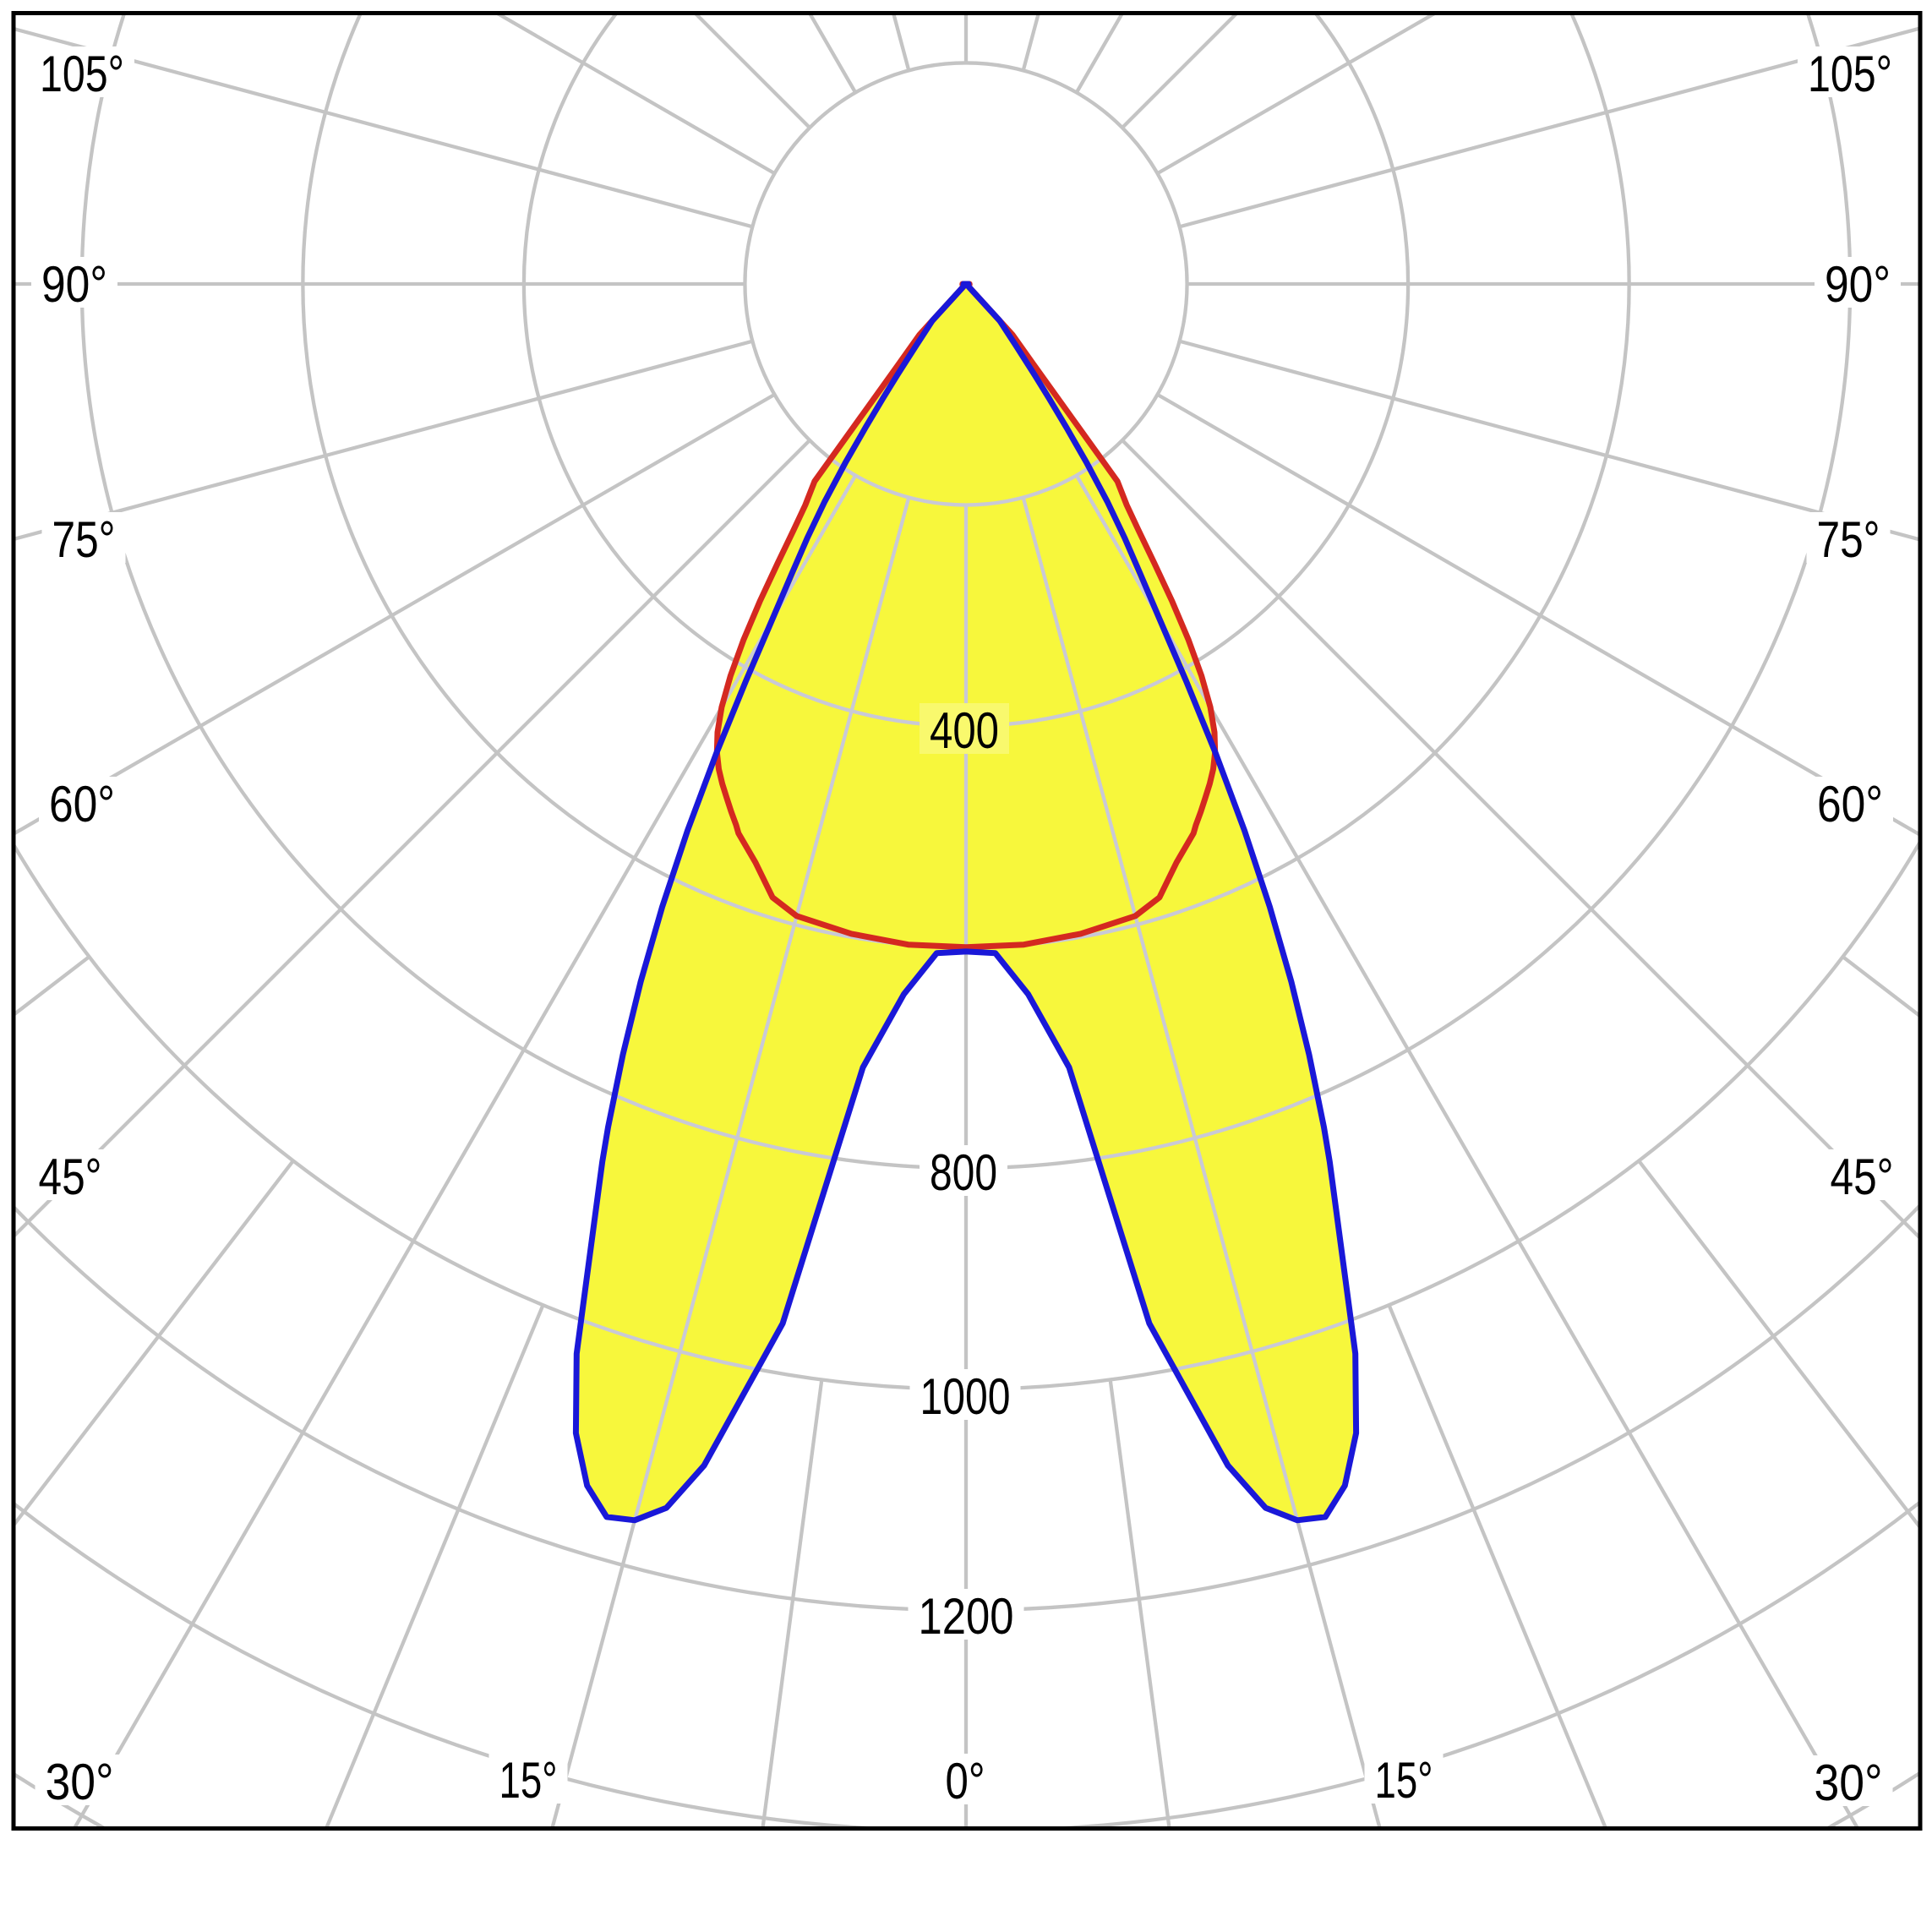  Describe the element at coordinates (965, 1780) in the screenshot. I see `svg-text: 0°` at that location.